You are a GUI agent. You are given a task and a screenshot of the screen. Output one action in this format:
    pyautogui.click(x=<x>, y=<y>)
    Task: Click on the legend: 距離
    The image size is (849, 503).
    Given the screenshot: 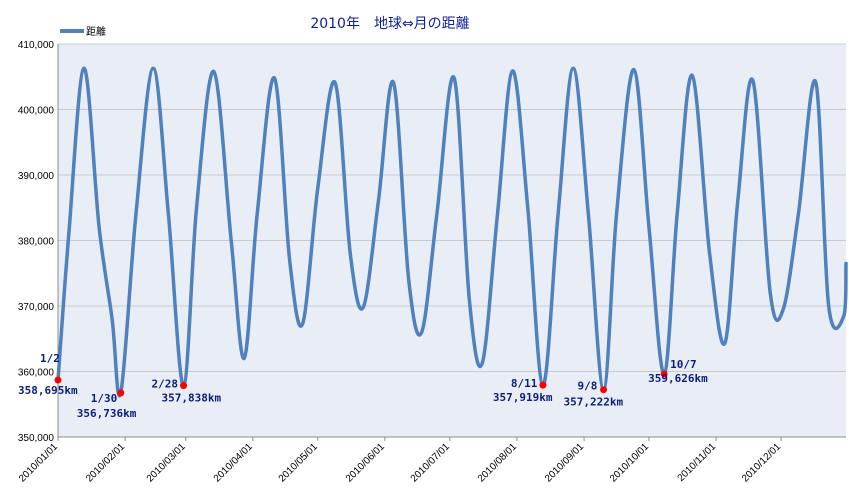 What is the action you would take?
    pyautogui.click(x=83, y=31)
    